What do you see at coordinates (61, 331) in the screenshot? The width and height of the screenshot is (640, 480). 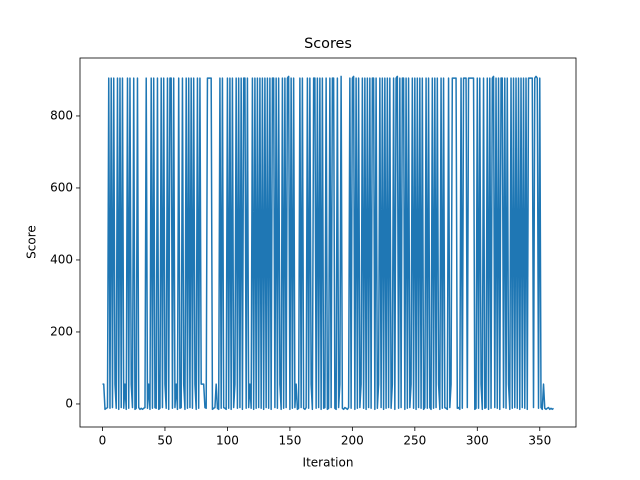 I see `y-tick-label: 200` at bounding box center [61, 331].